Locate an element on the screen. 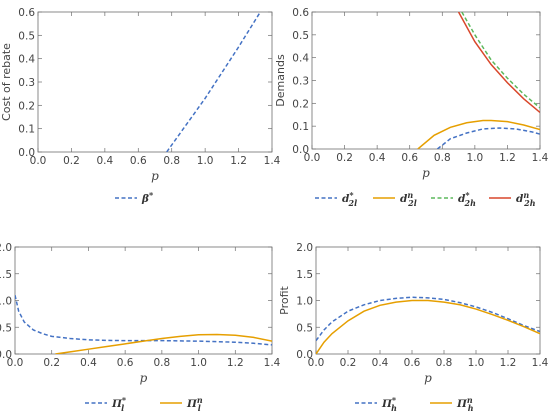  legend-entry: dn 2l is located at coordinates (408, 199).